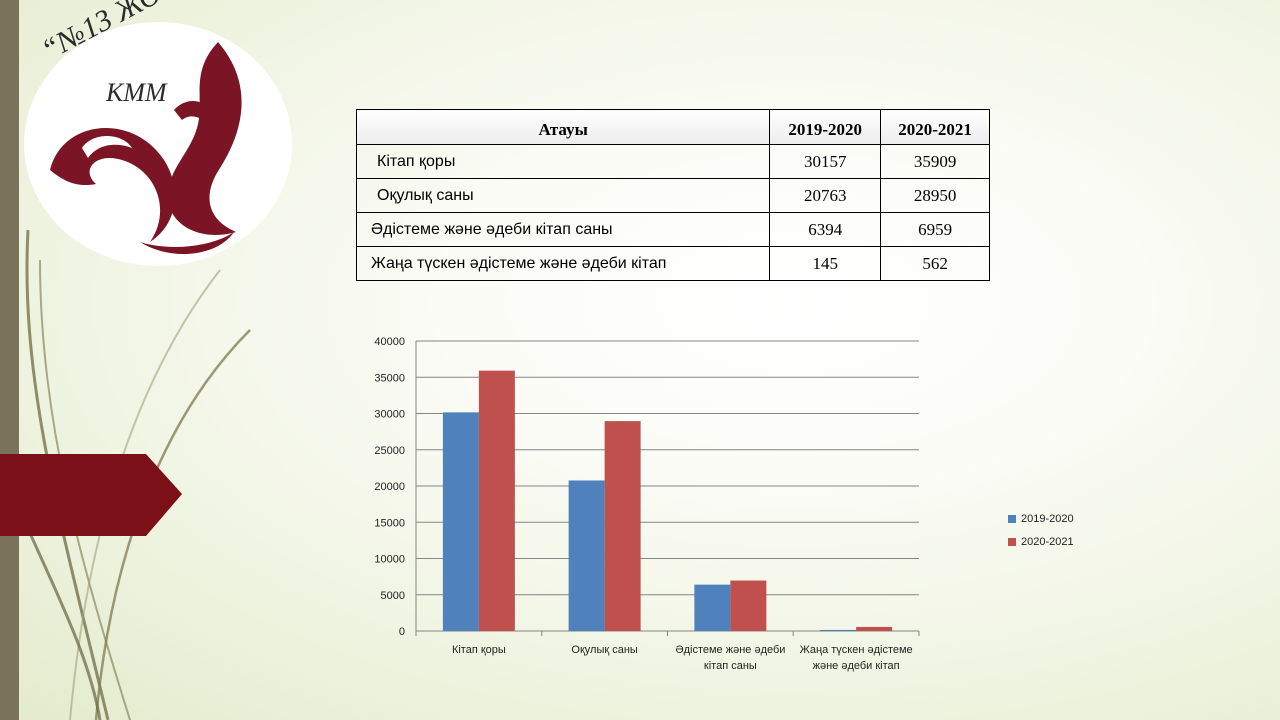 This screenshot has width=1280, height=720. Describe the element at coordinates (563, 195) in the screenshot. I see `row-name: Оқулық саны` at that location.